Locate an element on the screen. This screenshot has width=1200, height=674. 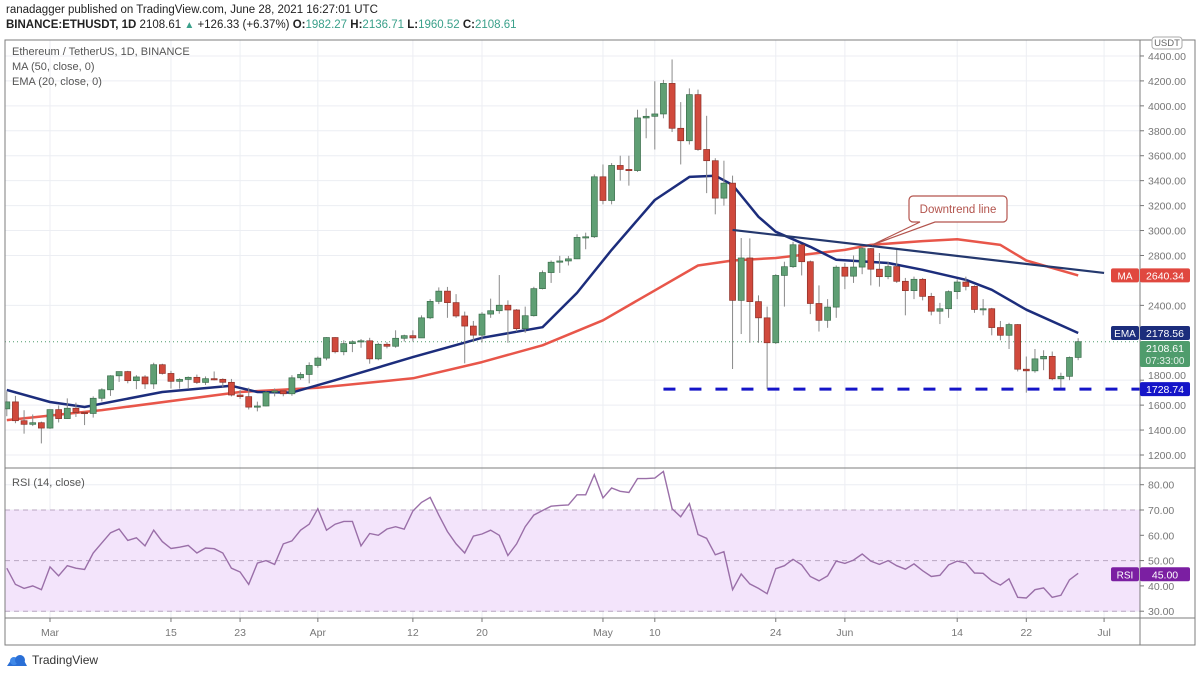
downtrend-line is located at coordinates (918, 251).